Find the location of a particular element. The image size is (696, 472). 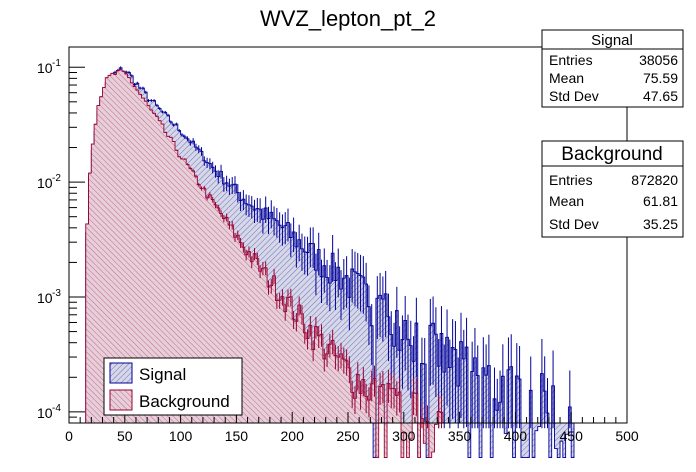

stats-signal-entries-value: 38056 is located at coordinates (658, 60).